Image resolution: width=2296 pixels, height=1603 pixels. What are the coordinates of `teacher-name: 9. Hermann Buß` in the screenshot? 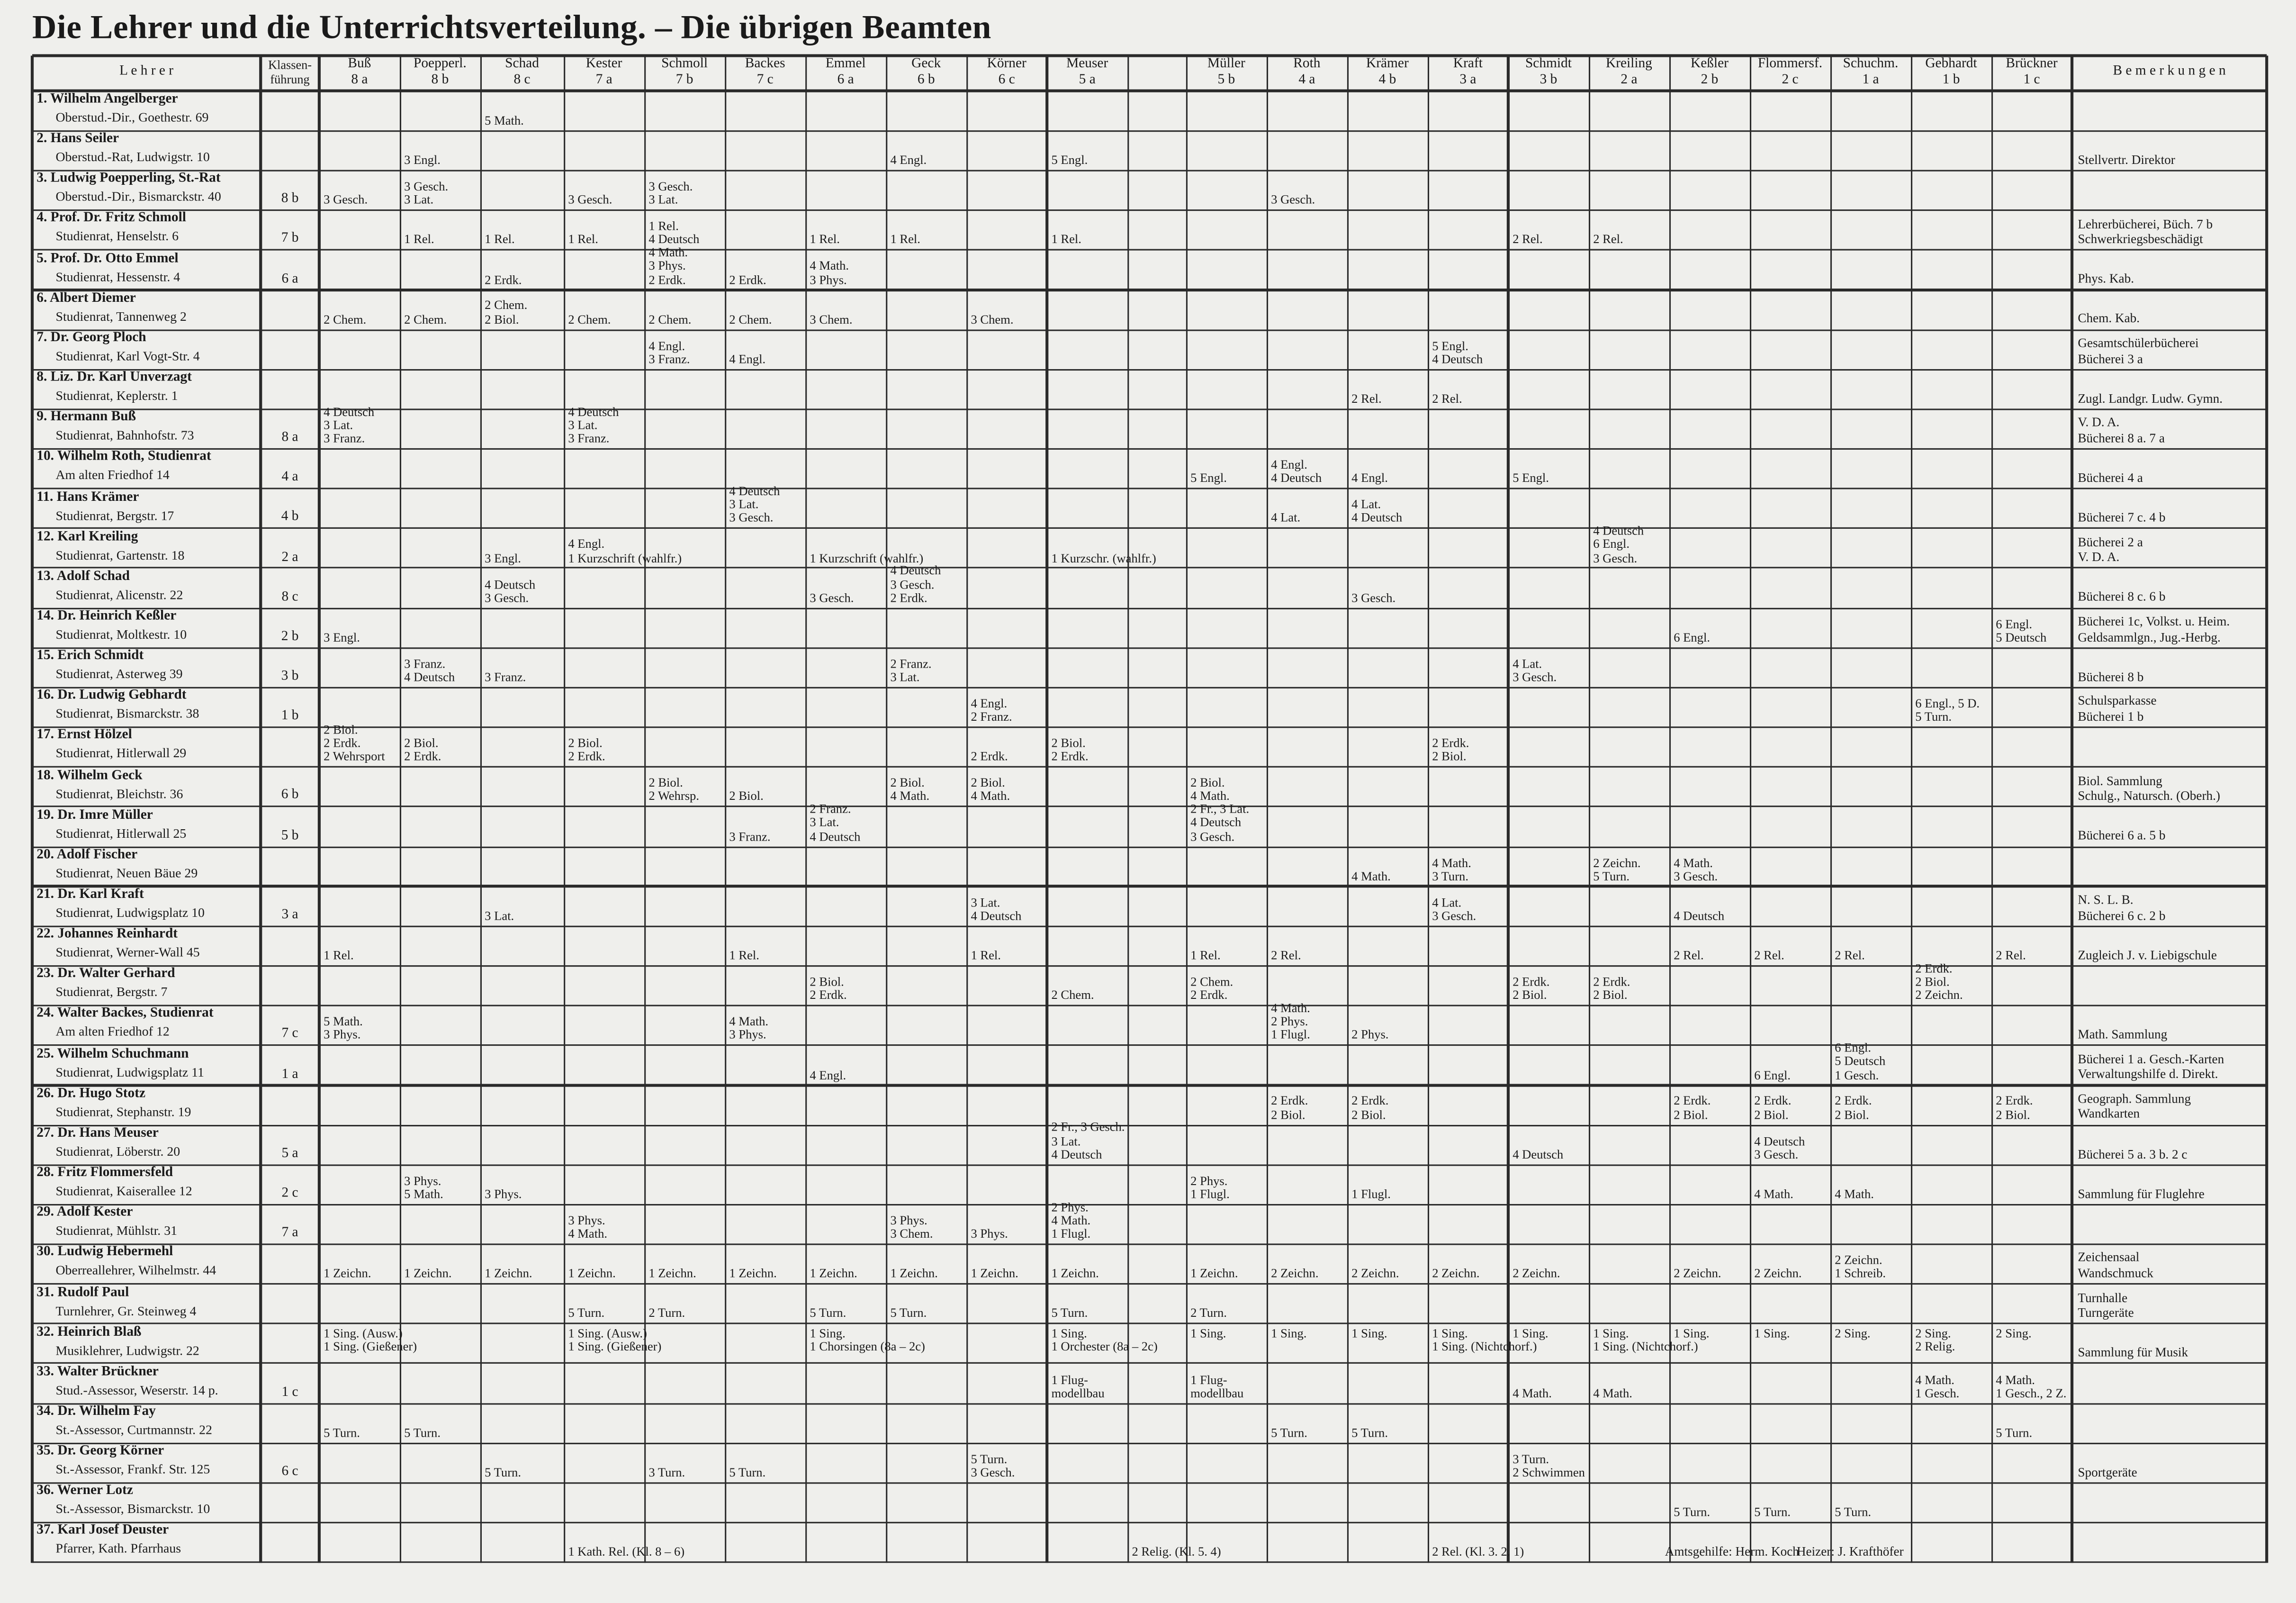 It's located at (86, 418).